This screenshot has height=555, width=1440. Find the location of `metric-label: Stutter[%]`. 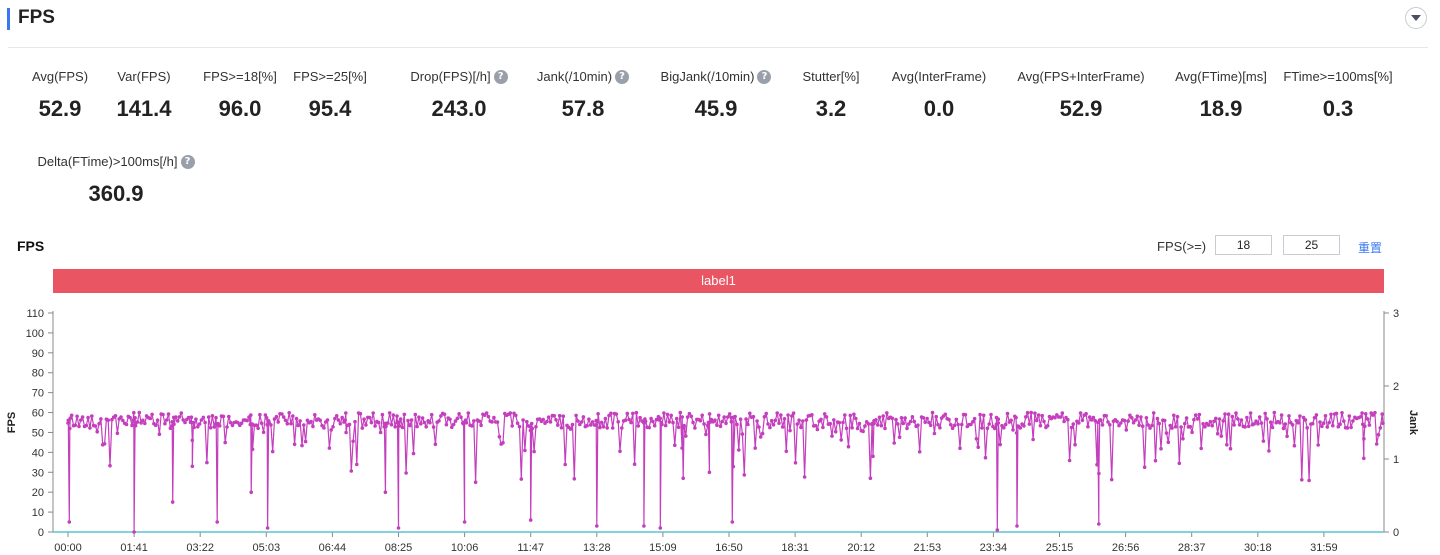

metric-label: Stutter[%] is located at coordinates (830, 76).